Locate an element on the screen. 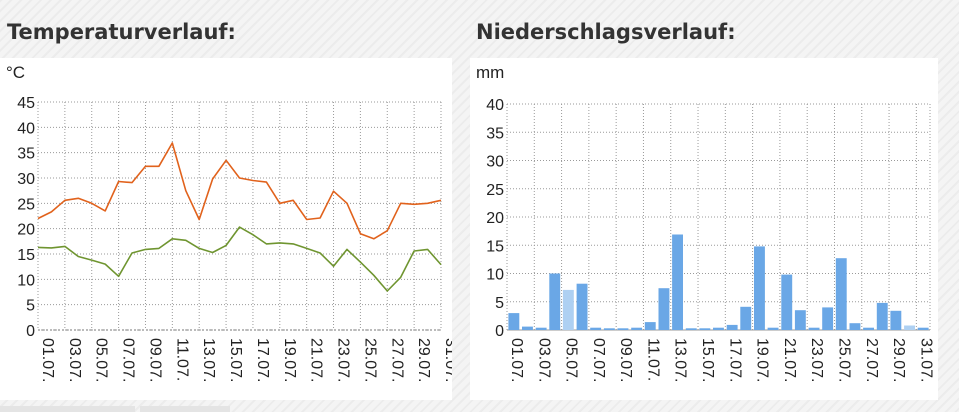  precipitation-chart-title: Niederschlagsverlauf: is located at coordinates (606, 32).